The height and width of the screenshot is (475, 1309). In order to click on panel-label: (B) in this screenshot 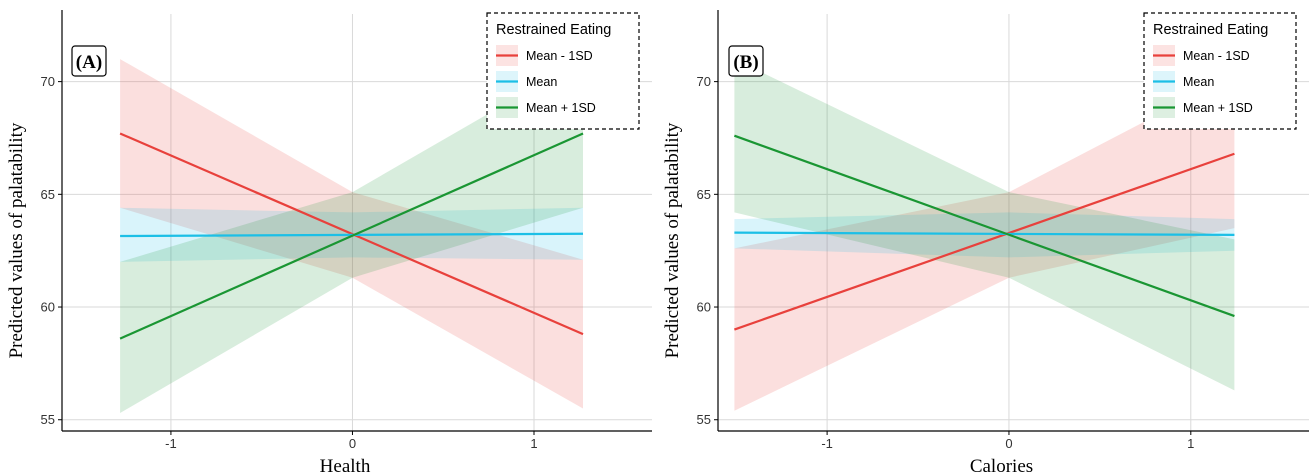, I will do `click(745, 62)`.